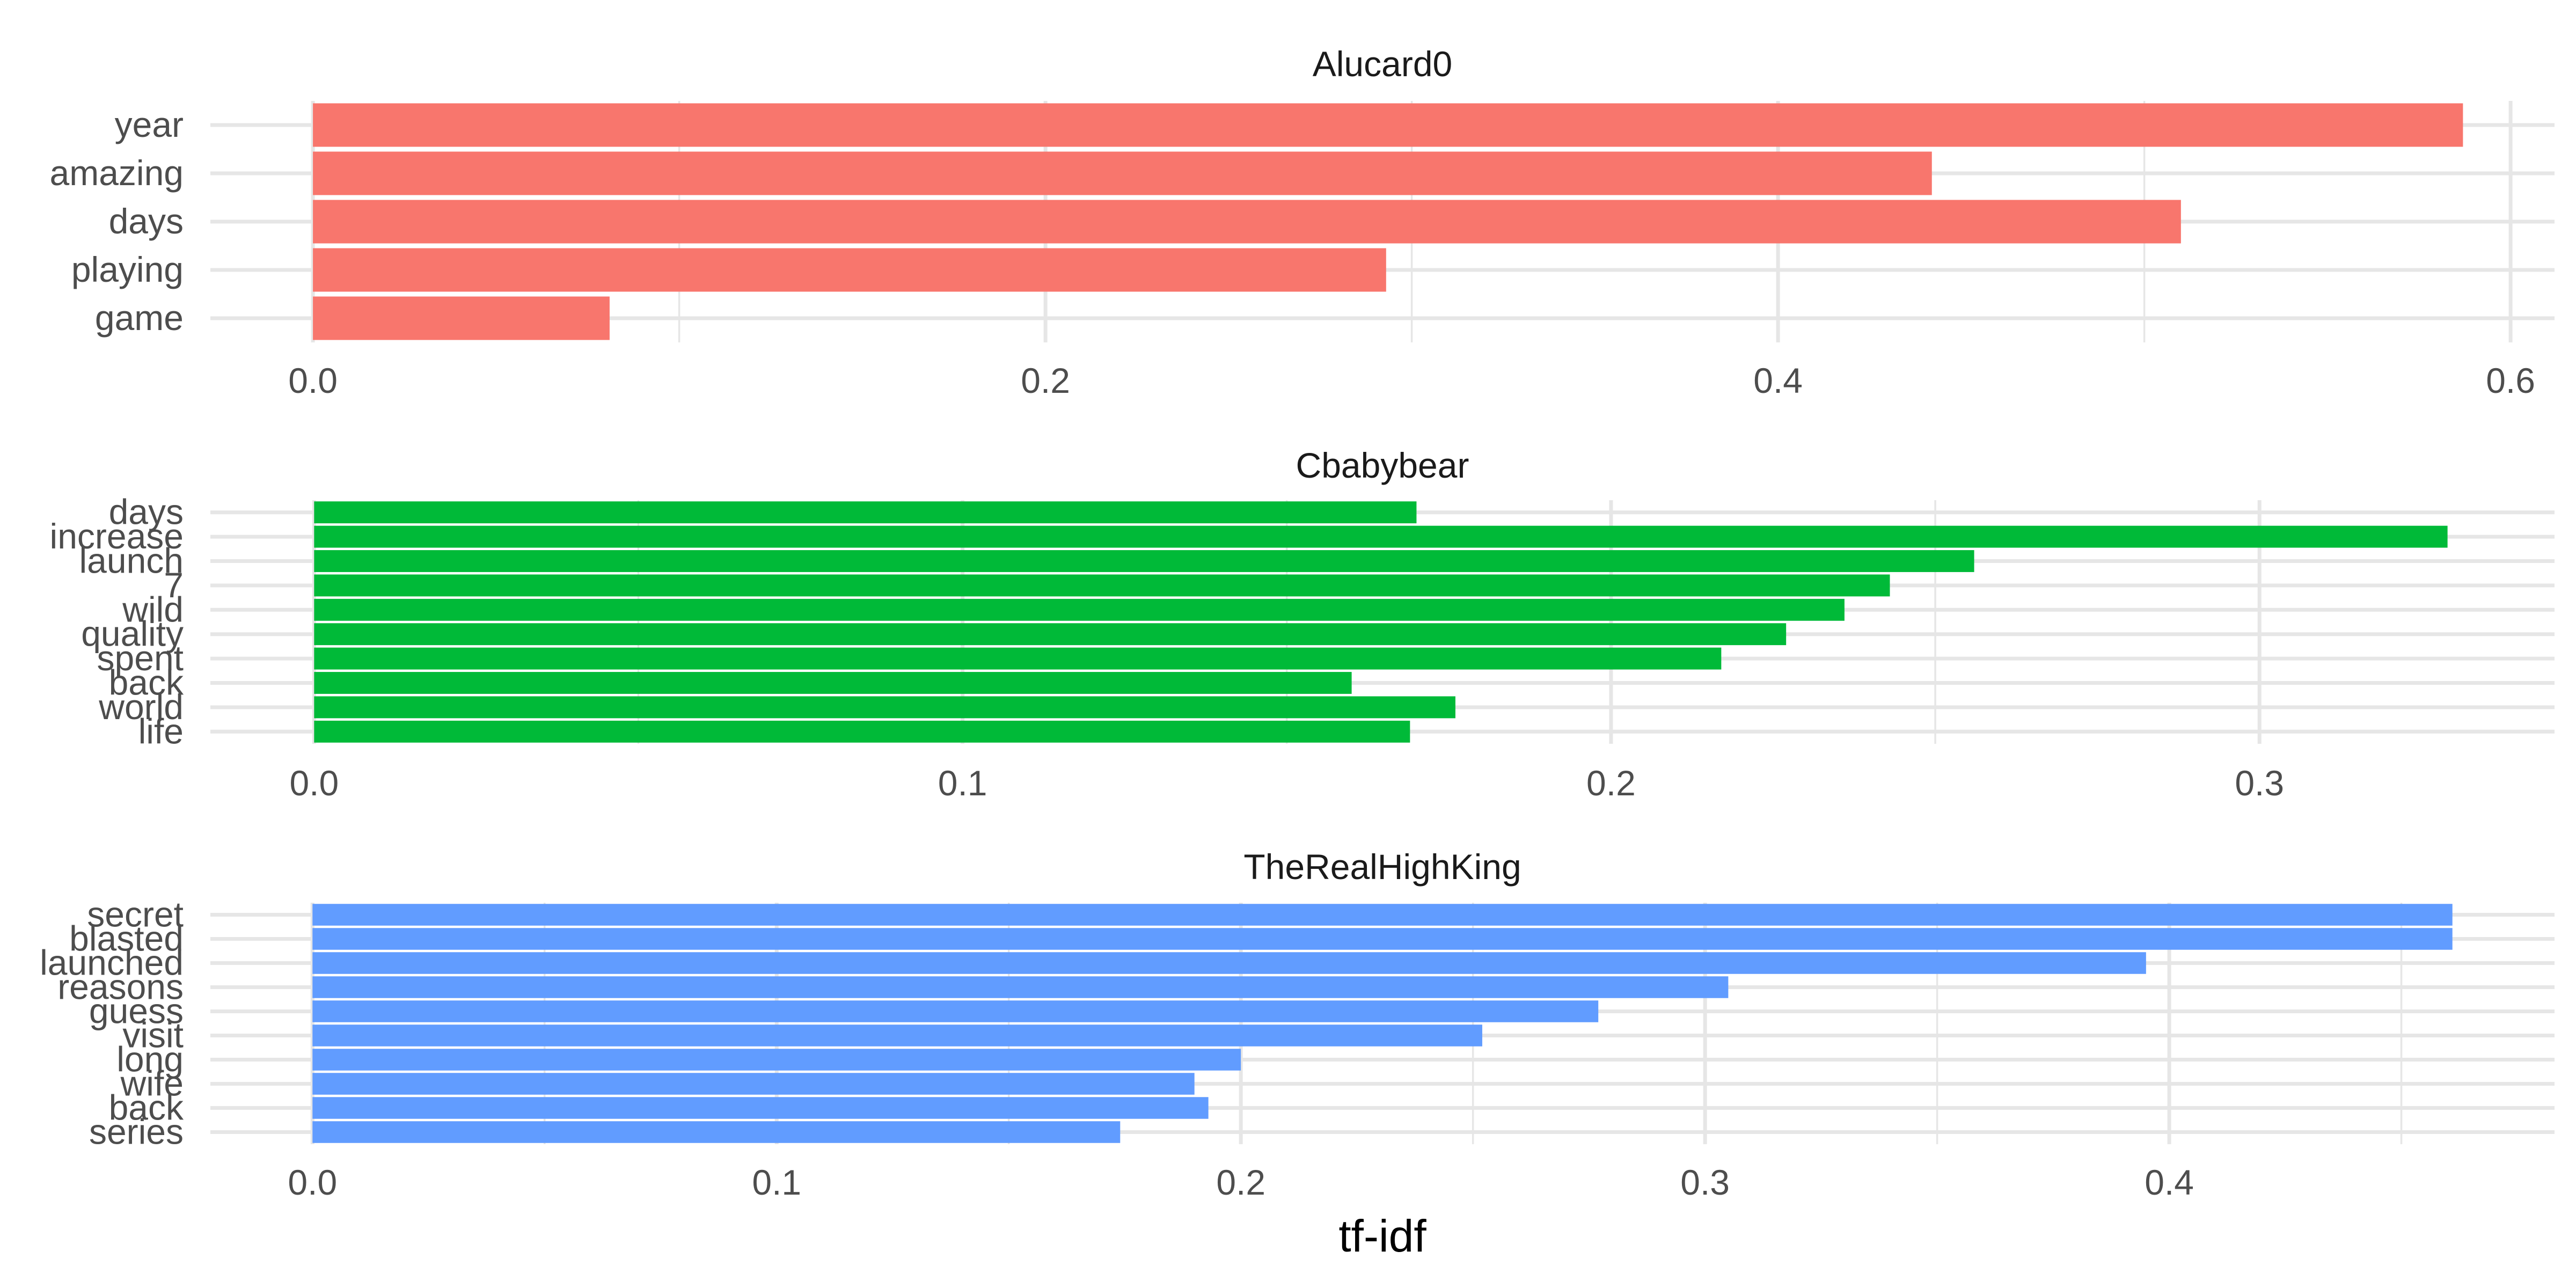 The height and width of the screenshot is (1288, 2576). I want to click on category-label: quality, so click(132, 634).